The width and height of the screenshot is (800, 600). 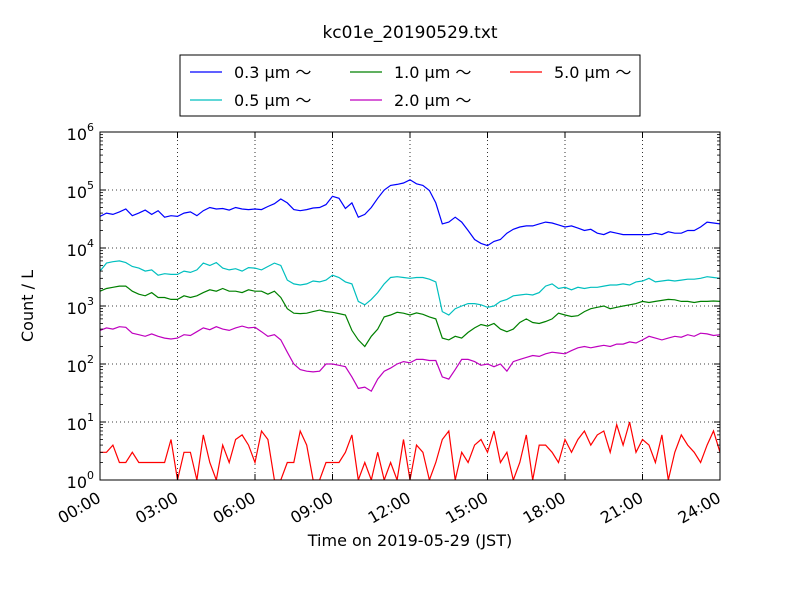 I want to click on legend-label-4: 2.0 μm ～, so click(x=432, y=100).